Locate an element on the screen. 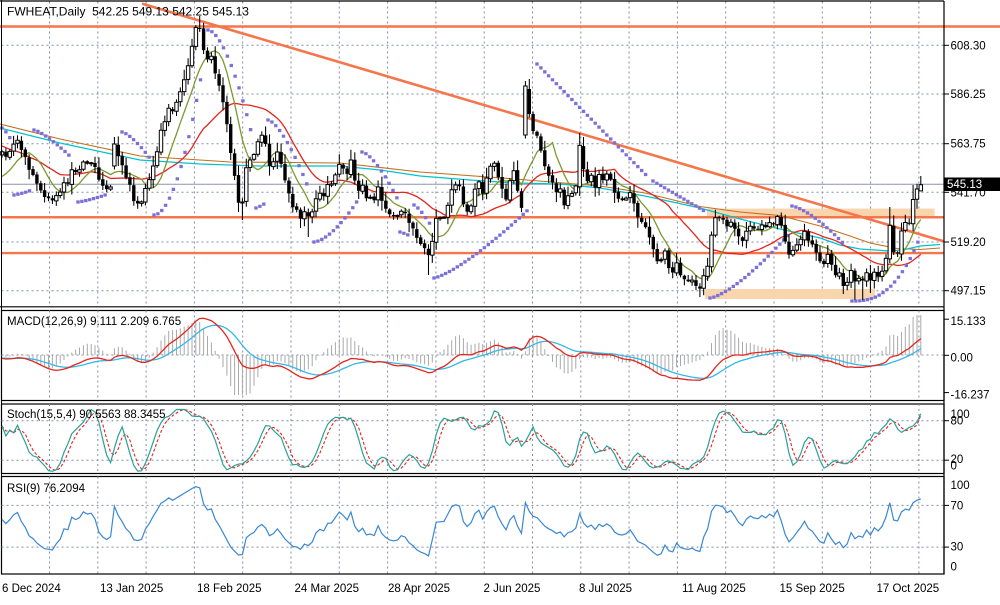 The image size is (1000, 605). svg-text: 80 is located at coordinates (957, 421).